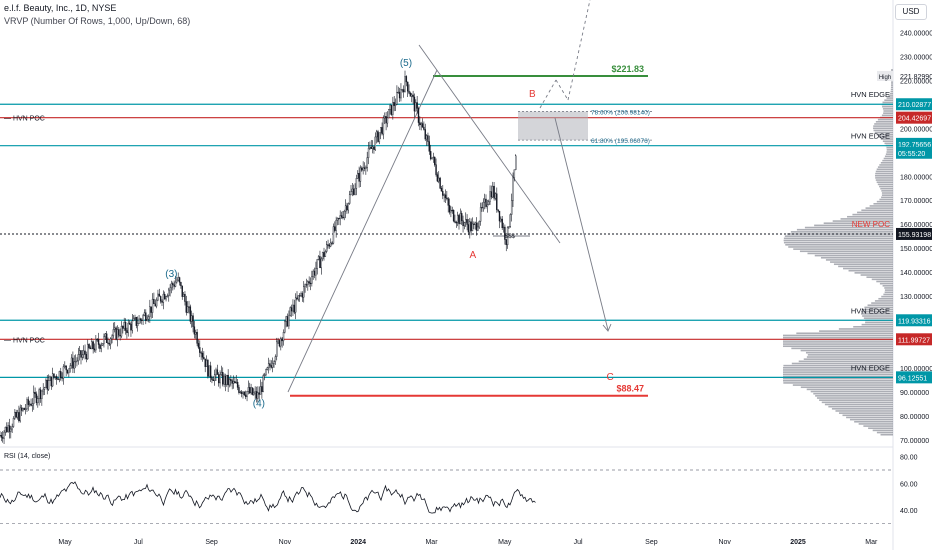  Describe the element at coordinates (627, 69) in the screenshot. I see `target-level-label: $221.83` at that location.